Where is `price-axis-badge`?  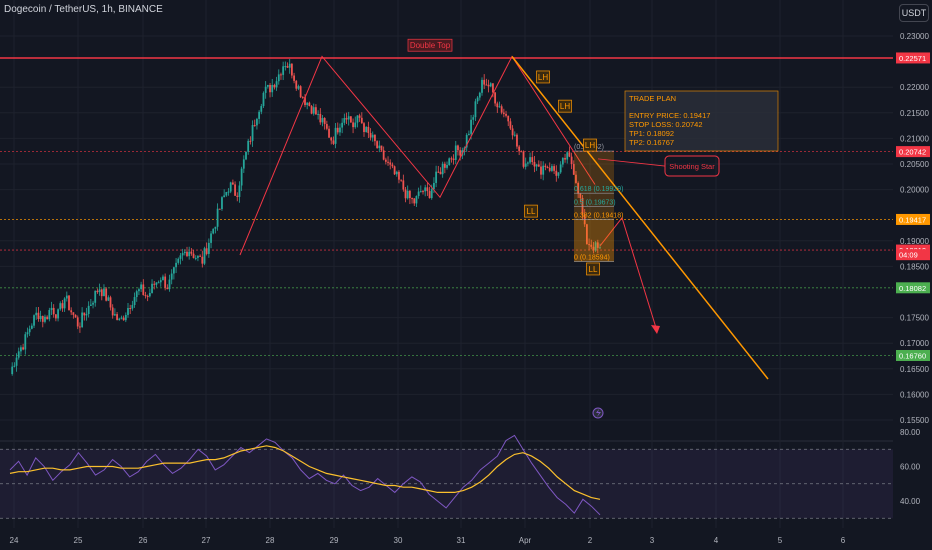
price-axis-badge is located at coordinates (913, 58).